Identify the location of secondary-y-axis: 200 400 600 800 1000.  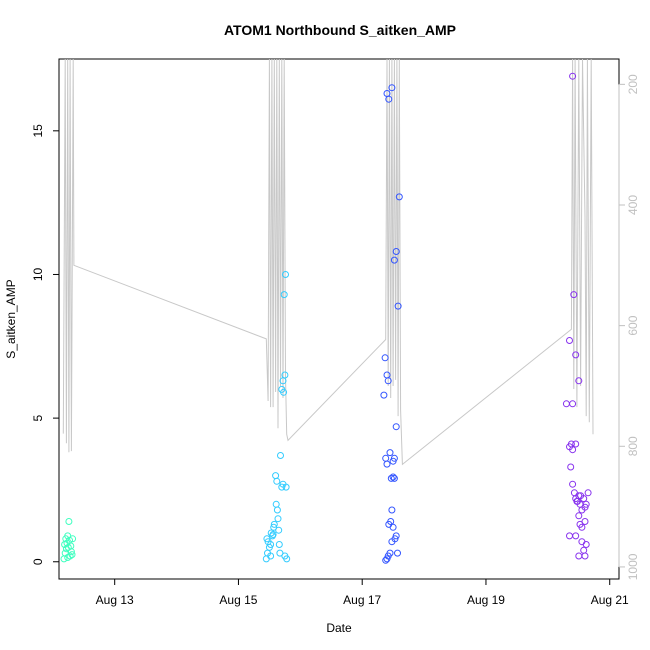
(629, 327).